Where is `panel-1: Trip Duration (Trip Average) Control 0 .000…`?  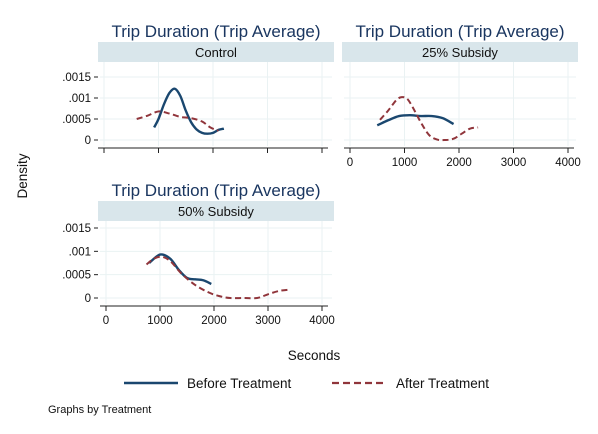 panel-1: Trip Duration (Trip Average) Control 0 .000… is located at coordinates (198, 87).